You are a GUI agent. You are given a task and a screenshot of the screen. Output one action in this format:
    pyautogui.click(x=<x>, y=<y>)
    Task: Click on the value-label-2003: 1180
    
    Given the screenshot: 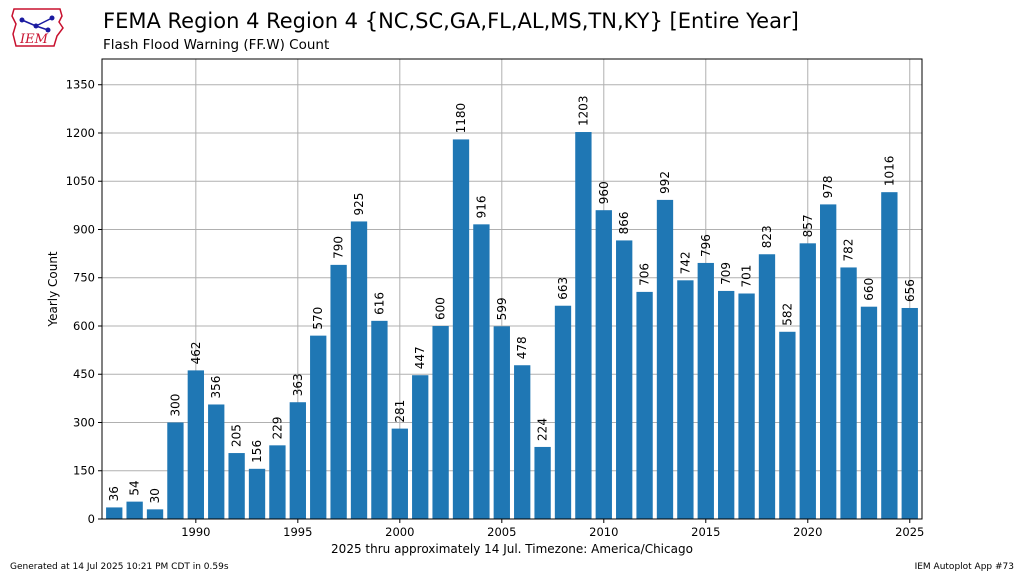 What is the action you would take?
    pyautogui.click(x=461, y=118)
    